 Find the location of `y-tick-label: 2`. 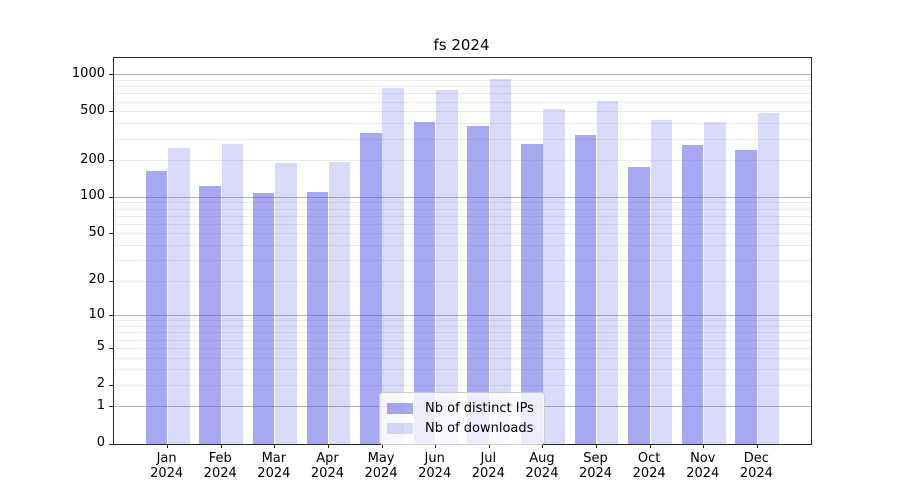

y-tick-label: 2 is located at coordinates (100, 384).